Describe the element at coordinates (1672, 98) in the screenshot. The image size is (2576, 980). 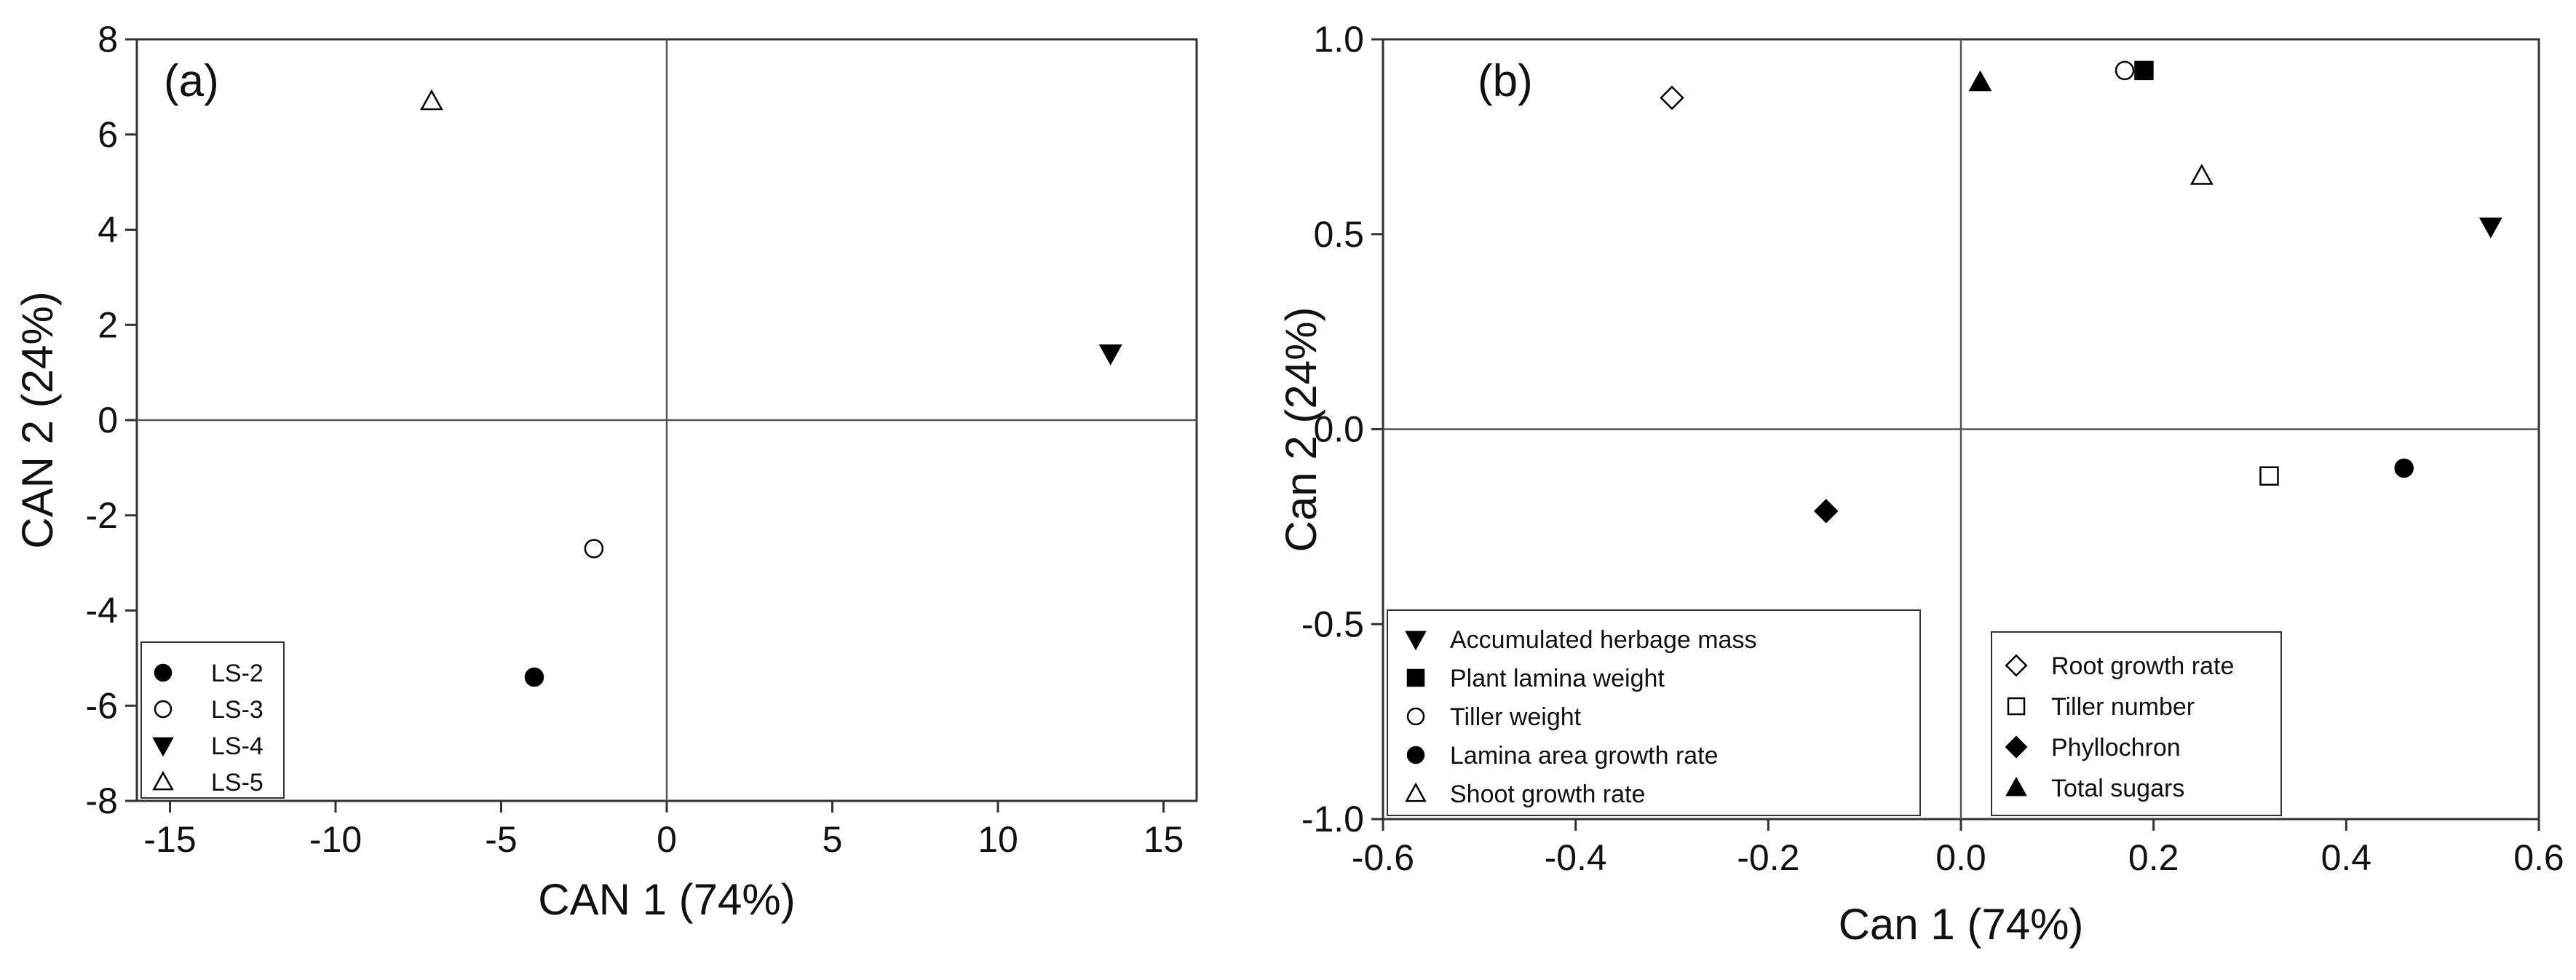
I see `point-root-growth-rate` at that location.